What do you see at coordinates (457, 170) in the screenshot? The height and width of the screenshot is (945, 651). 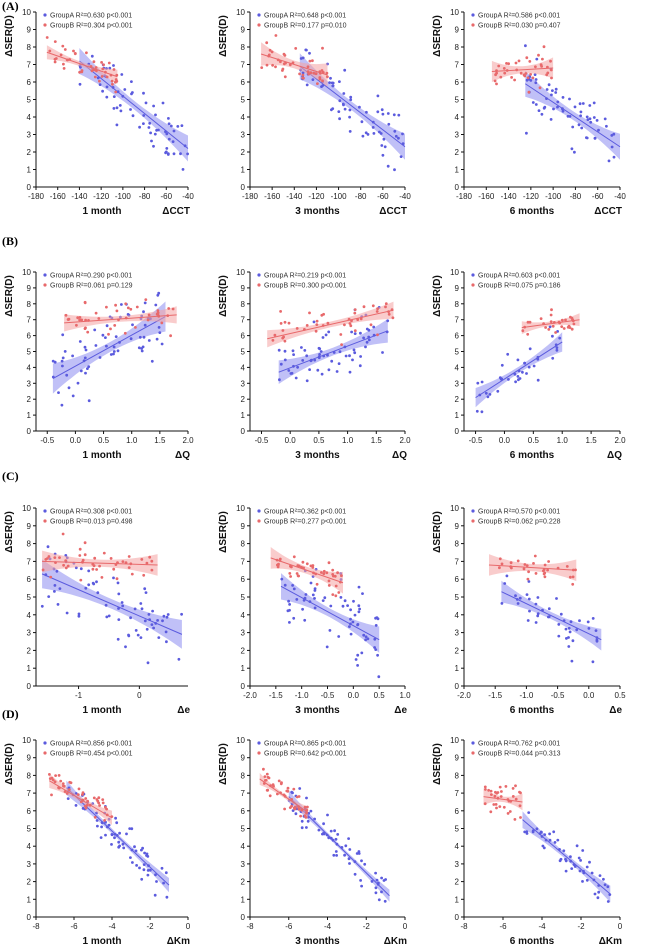 I see `y-tick-label: 1` at bounding box center [457, 170].